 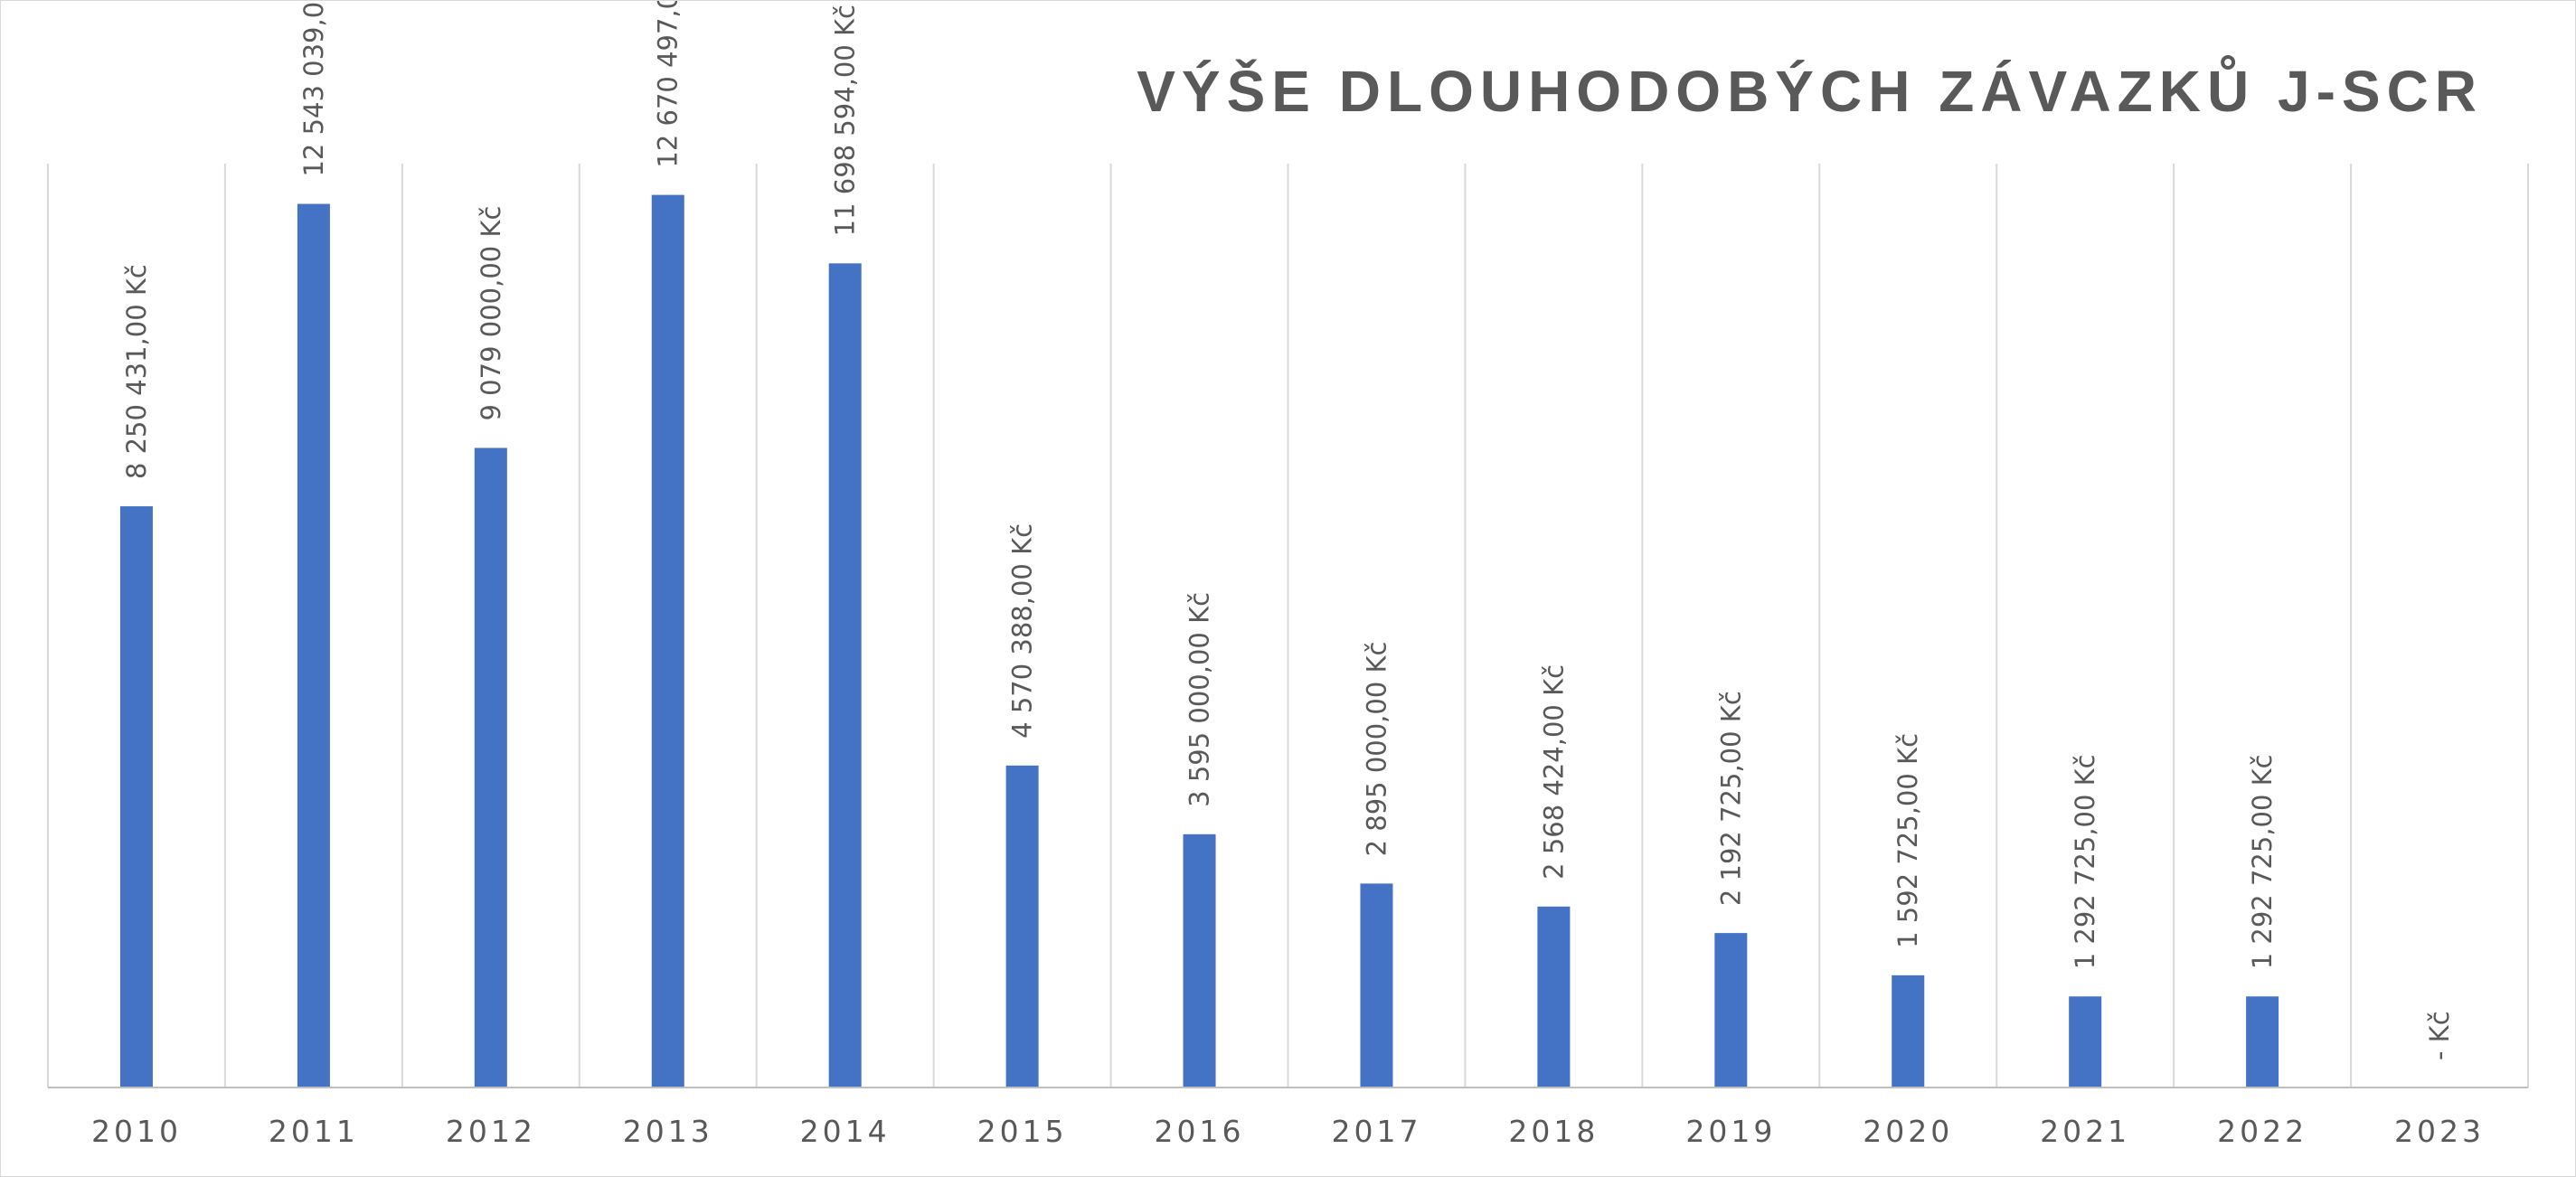 What do you see at coordinates (845, 120) in the screenshot?
I see `data-label-2014: 11 698 594,00 Kč` at bounding box center [845, 120].